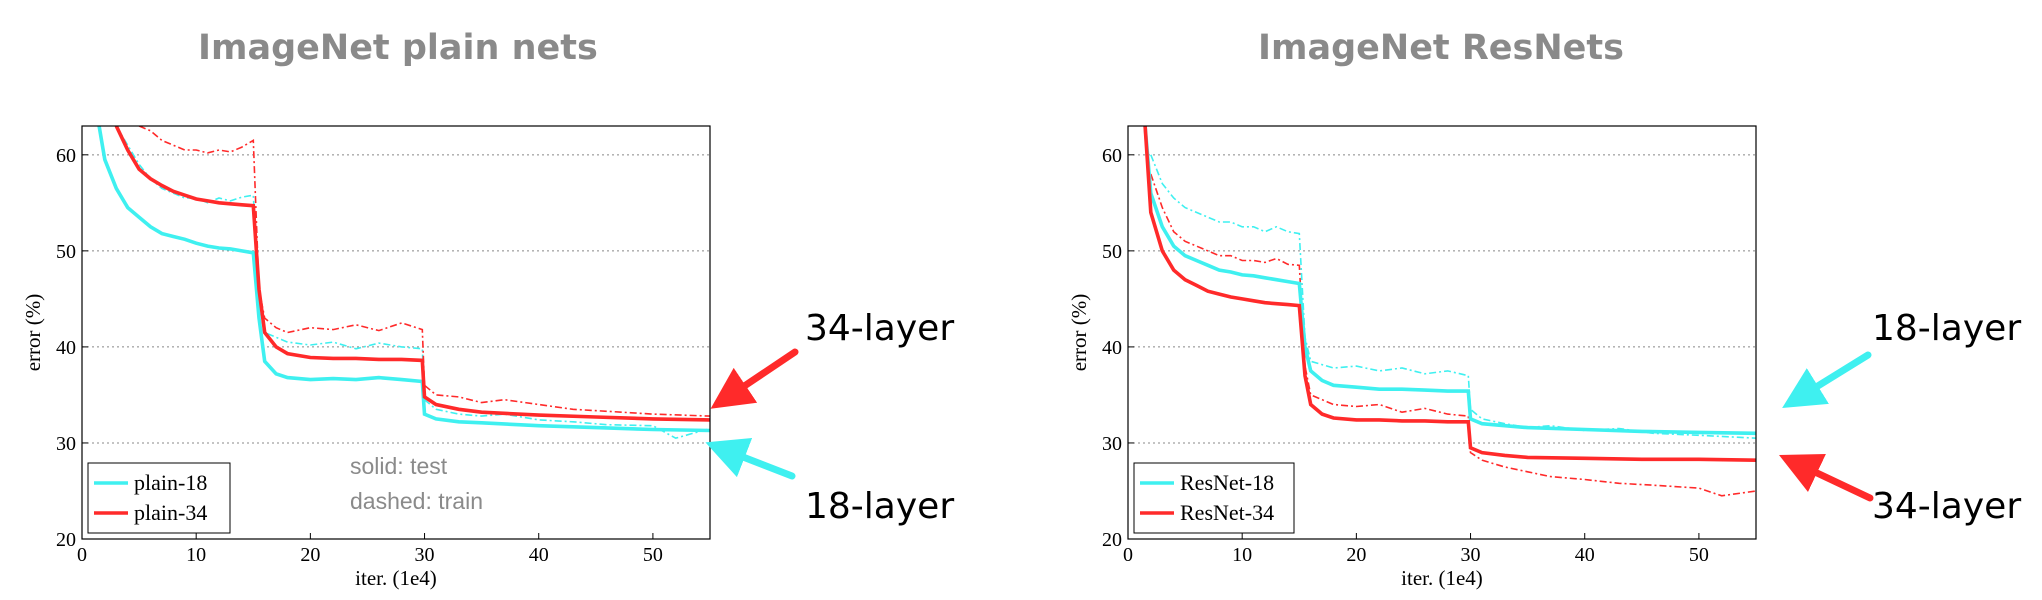  Describe the element at coordinates (424, 271) in the screenshot. I see `series-line-plain-34-train` at that location.